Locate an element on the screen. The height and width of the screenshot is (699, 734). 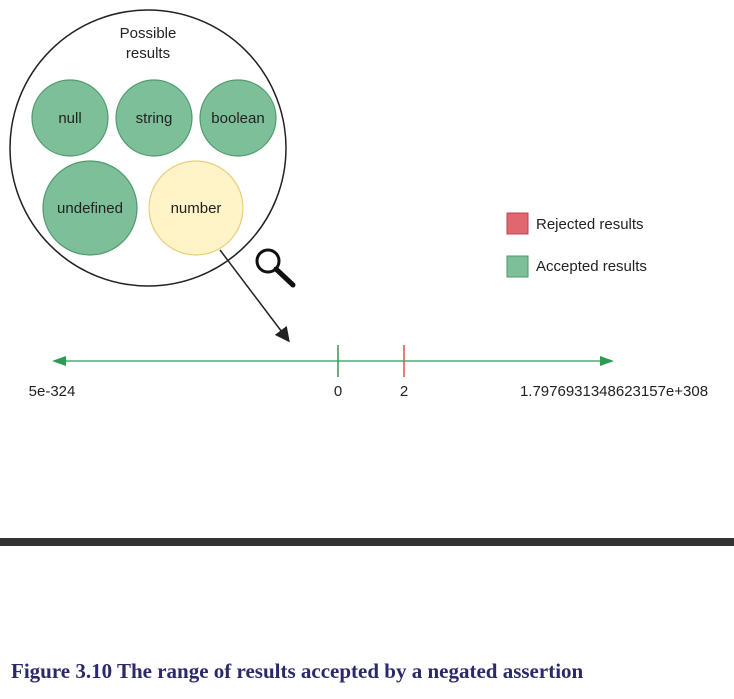
number-line-min-label: 5e-324 is located at coordinates (52, 391).